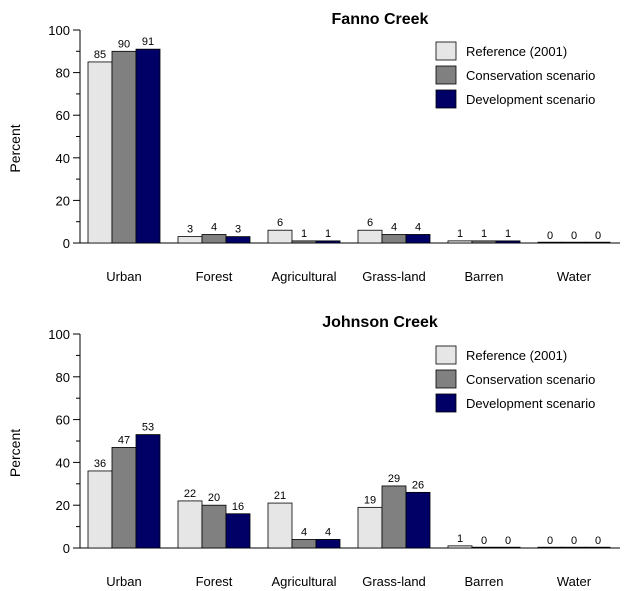 Image resolution: width=628 pixels, height=591 pixels. I want to click on data-label: 91, so click(148, 42).